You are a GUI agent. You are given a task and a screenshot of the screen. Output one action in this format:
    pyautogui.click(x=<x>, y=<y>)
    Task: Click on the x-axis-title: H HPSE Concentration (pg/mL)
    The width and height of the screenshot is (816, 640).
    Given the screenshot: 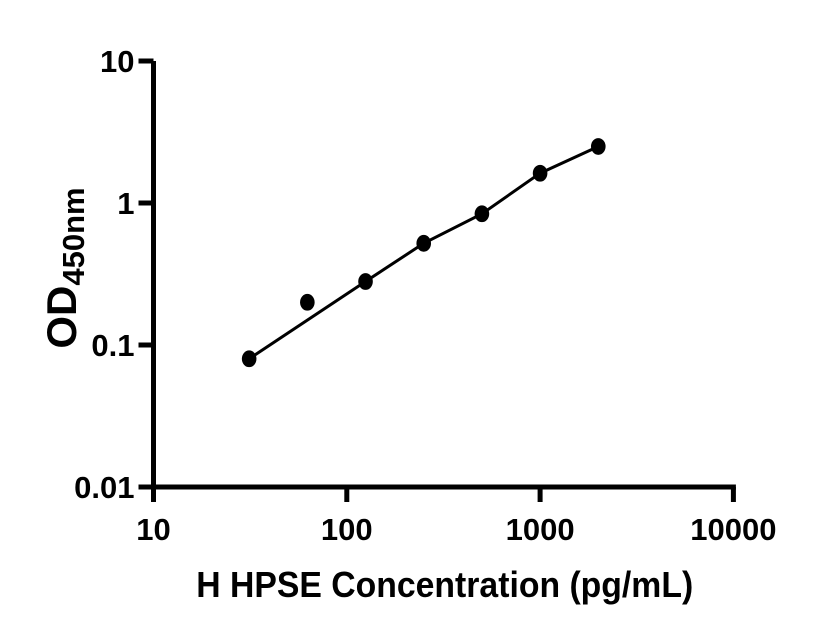 What is the action you would take?
    pyautogui.click(x=444, y=584)
    